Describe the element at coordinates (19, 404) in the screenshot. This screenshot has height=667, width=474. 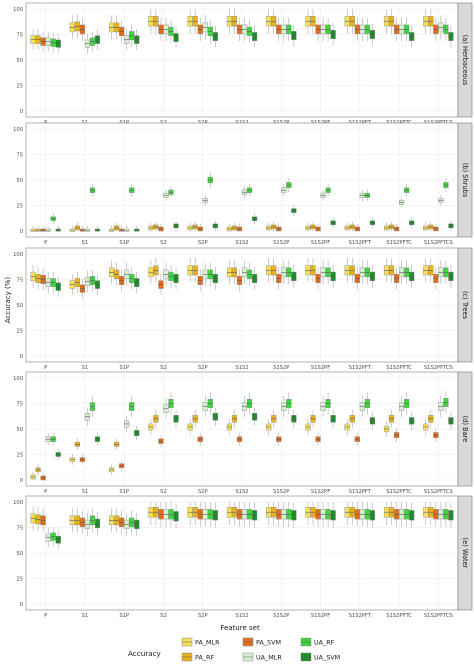
I see `y-tick-label: 75` at that location.